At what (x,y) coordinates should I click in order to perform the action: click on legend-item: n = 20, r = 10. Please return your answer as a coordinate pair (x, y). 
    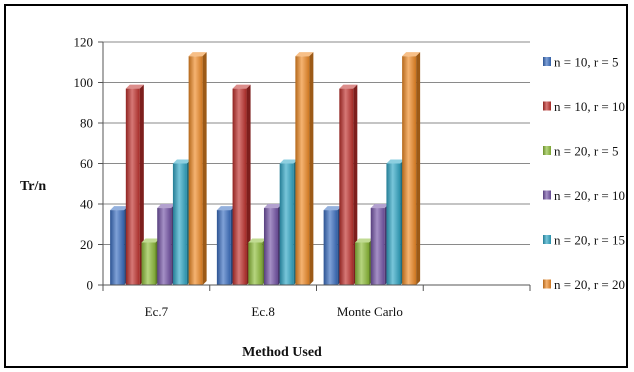
    Looking at the image, I should click on (584, 195).